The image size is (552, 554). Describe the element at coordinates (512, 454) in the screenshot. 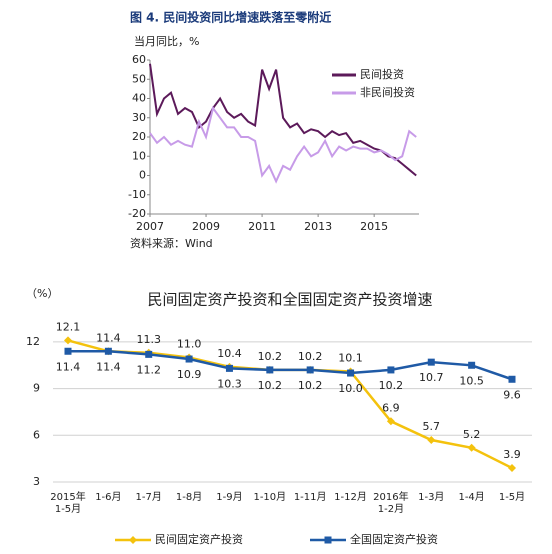

I see `data-label: 3.9` at that location.